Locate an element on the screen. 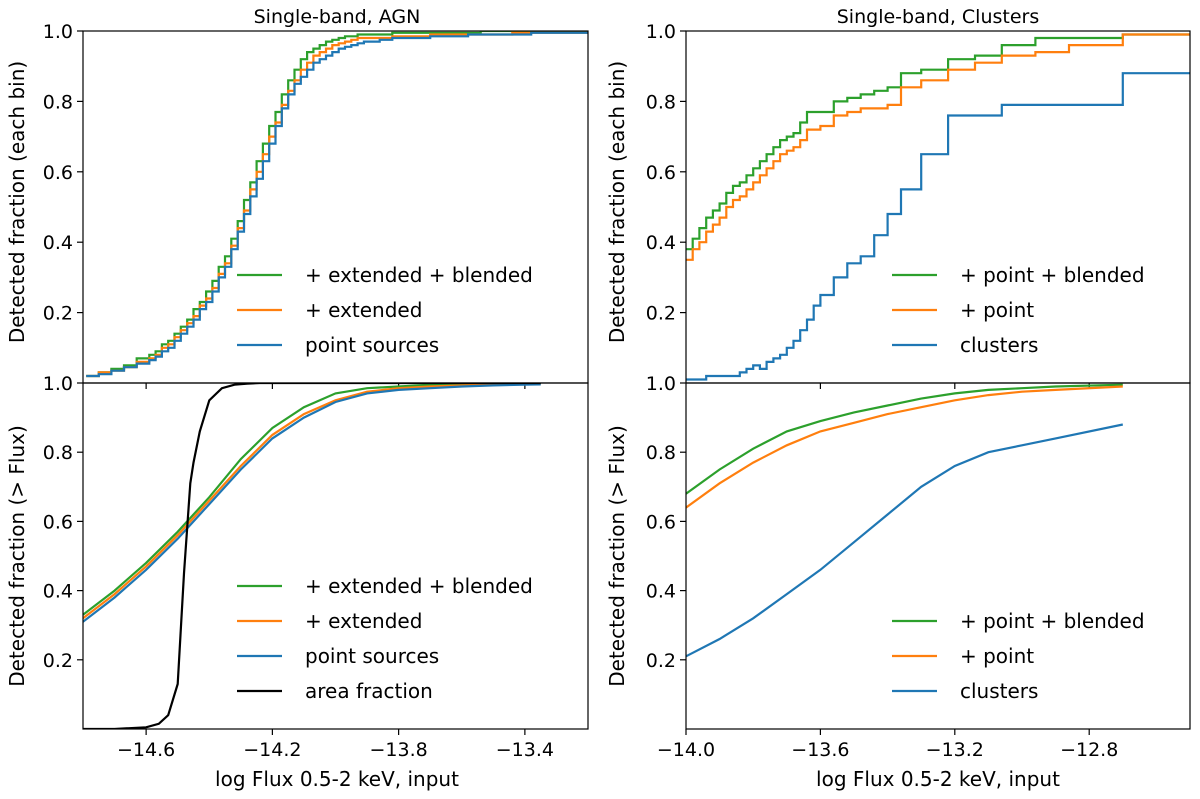 The width and height of the screenshot is (1200, 799). agn_cum-line-point-sources is located at coordinates (312, 503).